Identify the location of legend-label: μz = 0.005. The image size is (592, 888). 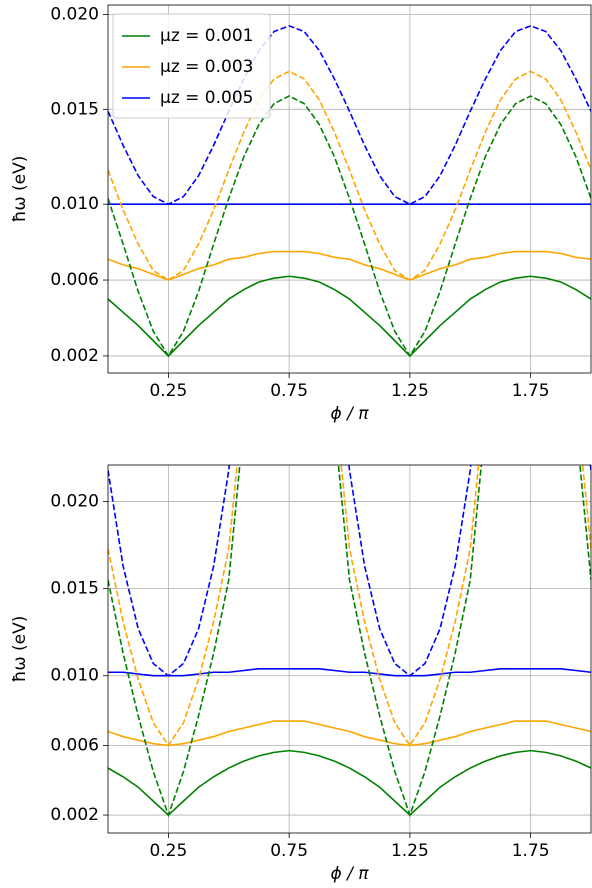
(206, 98).